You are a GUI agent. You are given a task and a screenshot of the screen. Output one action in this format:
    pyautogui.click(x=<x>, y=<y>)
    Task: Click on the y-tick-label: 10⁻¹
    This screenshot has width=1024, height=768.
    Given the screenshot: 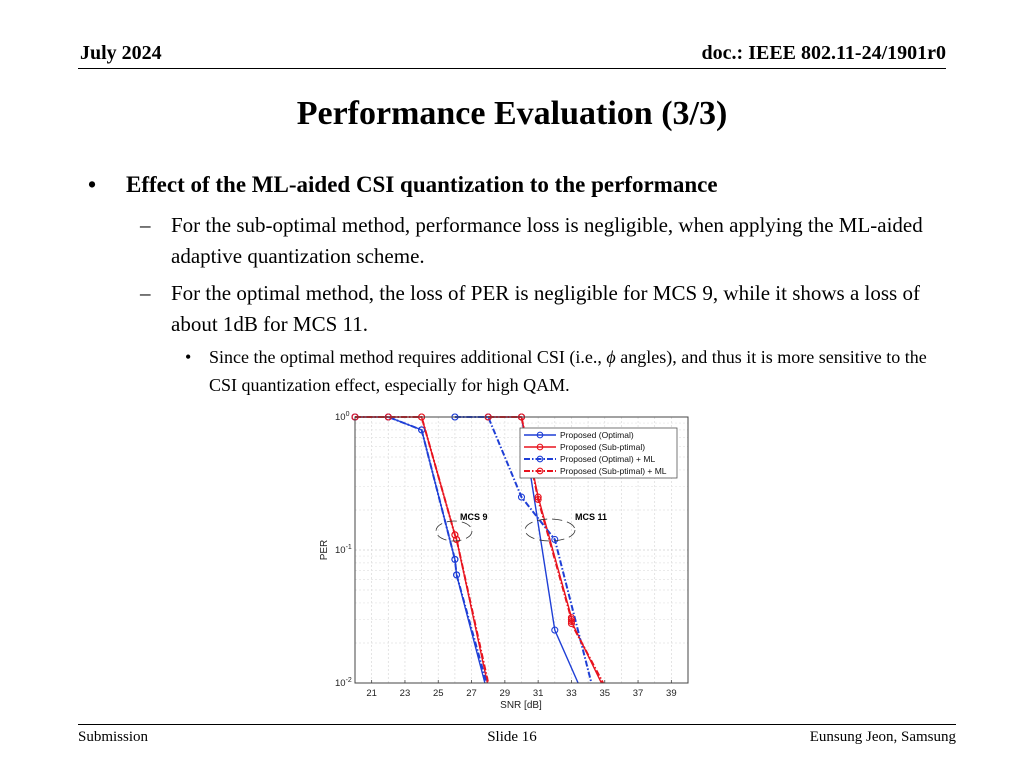 What is the action you would take?
    pyautogui.click(x=343, y=550)
    